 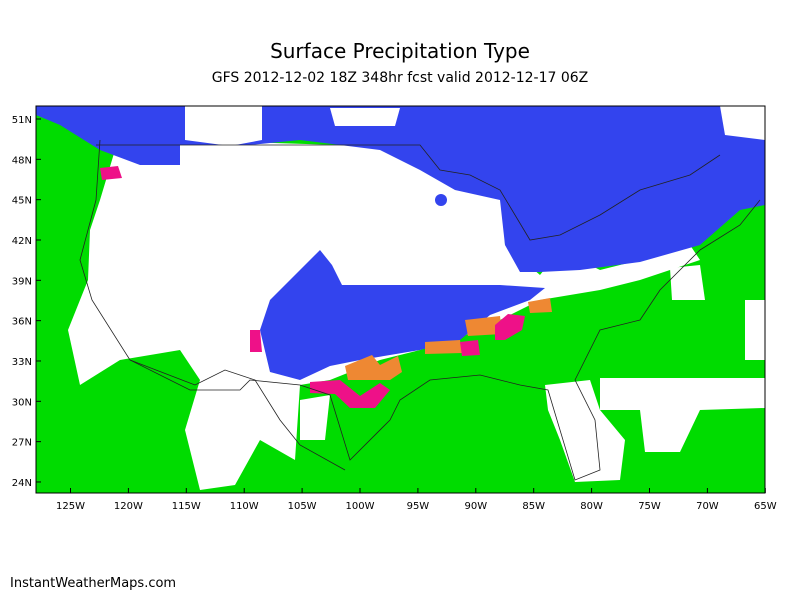 What do you see at coordinates (360, 506) in the screenshot?
I see `lon-label: 100W` at bounding box center [360, 506].